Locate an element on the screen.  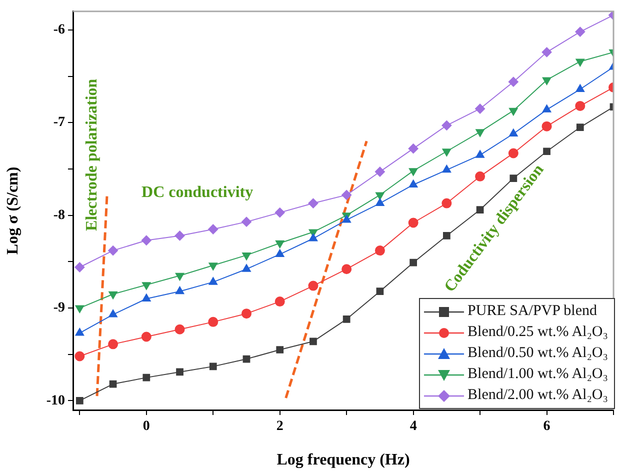
legend-label: PURE SA/PVP blend is located at coordinates (533, 311).